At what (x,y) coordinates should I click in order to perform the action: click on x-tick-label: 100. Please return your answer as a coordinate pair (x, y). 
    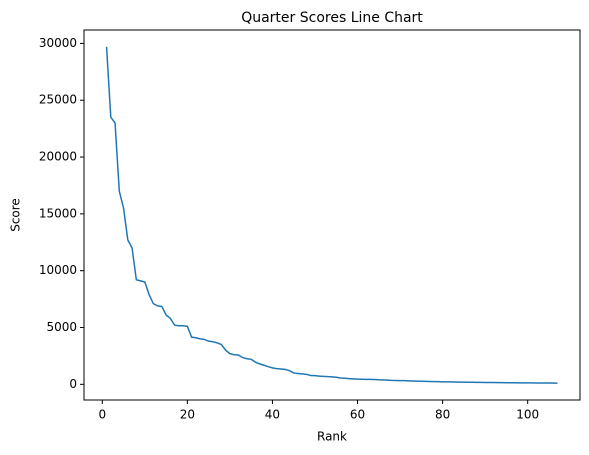
    Looking at the image, I should click on (527, 415).